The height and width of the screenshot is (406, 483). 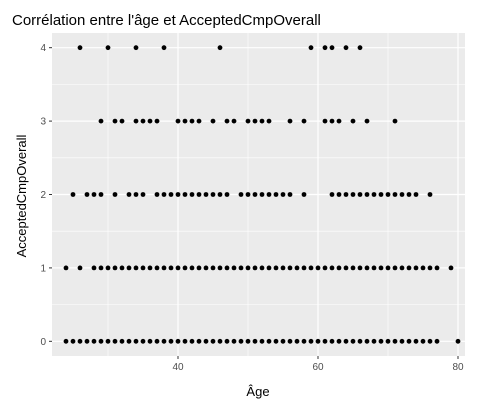 What do you see at coordinates (318, 367) in the screenshot?
I see `x-tick-label: 60` at bounding box center [318, 367].